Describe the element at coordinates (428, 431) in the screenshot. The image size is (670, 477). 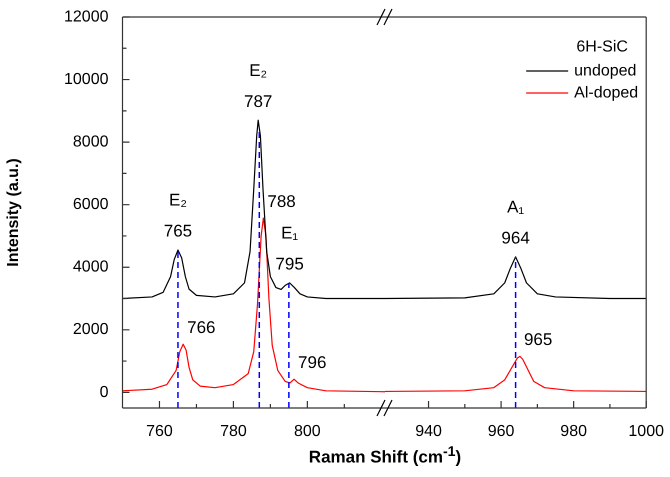
I see `x-tick-label: 940` at that location.